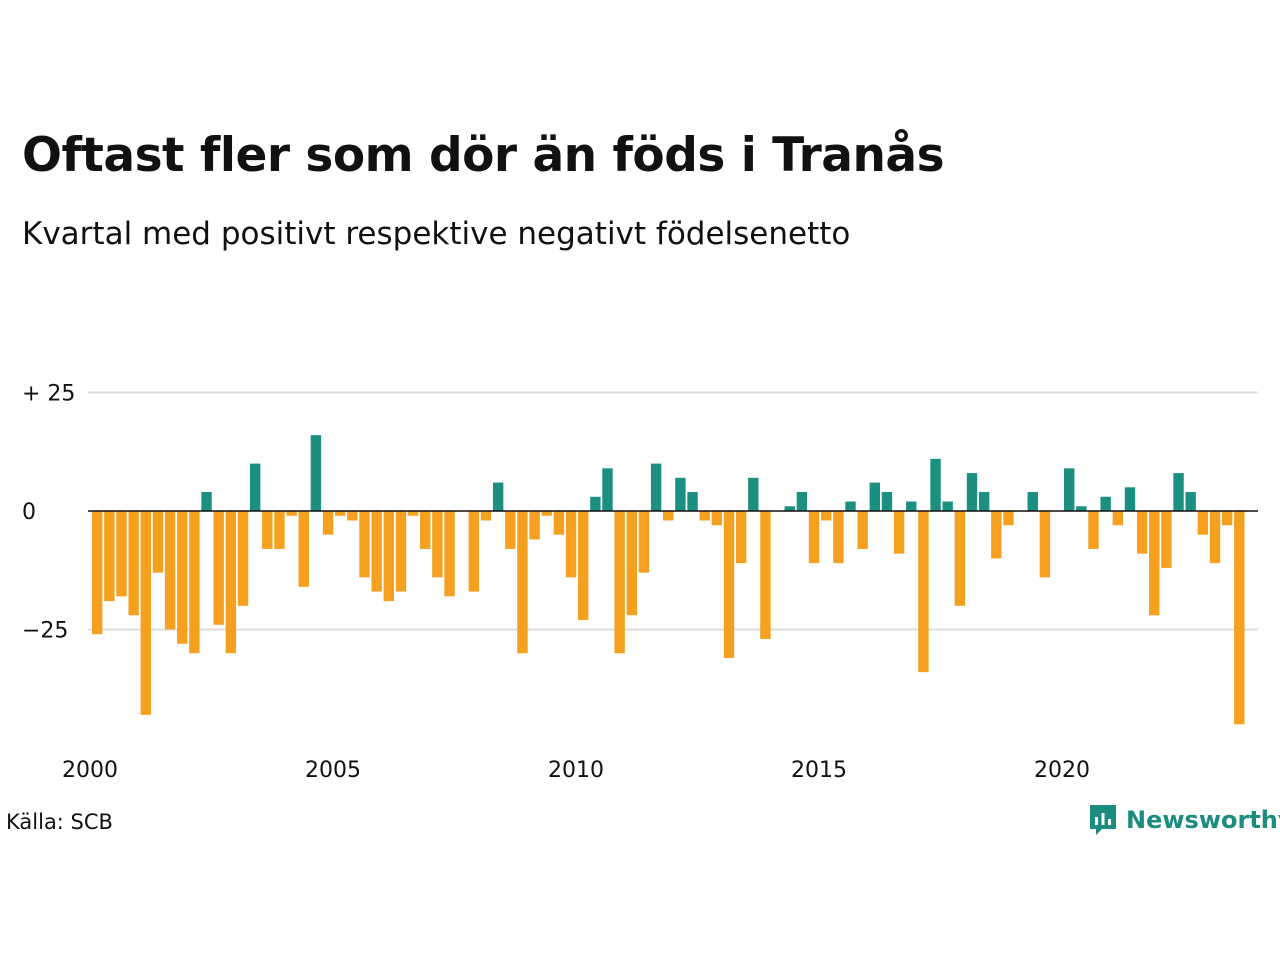  Describe the element at coordinates (819, 770) in the screenshot. I see `x-tick-label: 2015` at that location.